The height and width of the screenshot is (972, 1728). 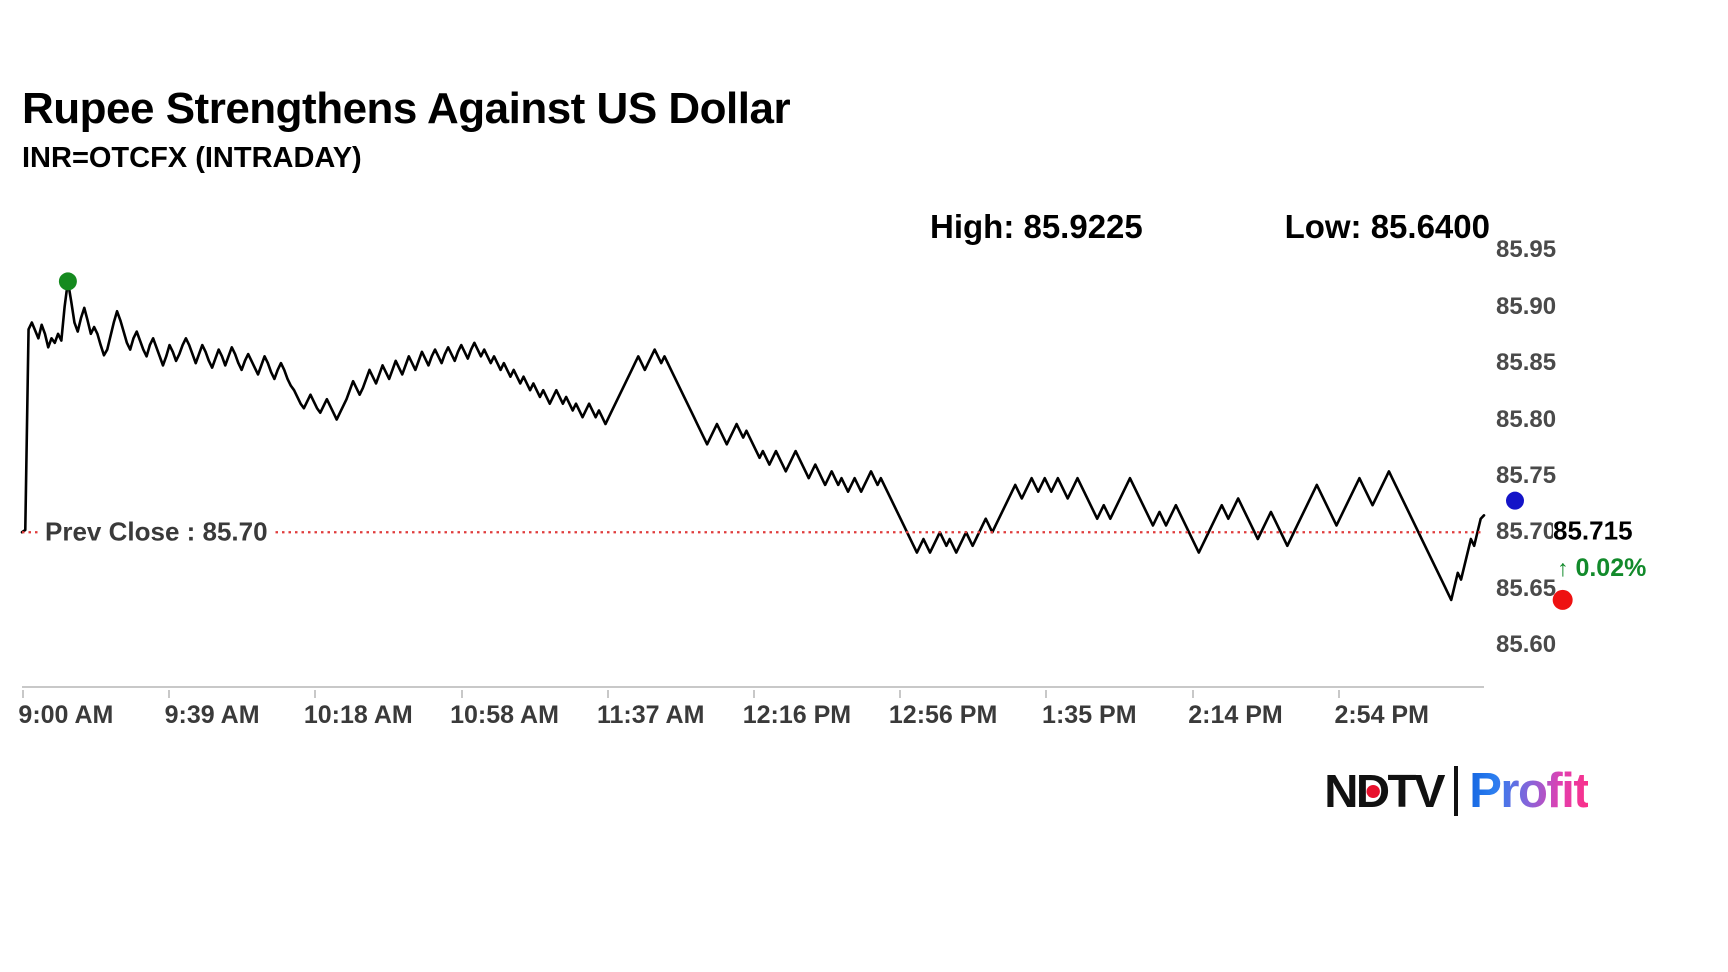 What do you see at coordinates (1381, 715) in the screenshot?
I see `x-axis-tick-label: 2:54 PM` at bounding box center [1381, 715].